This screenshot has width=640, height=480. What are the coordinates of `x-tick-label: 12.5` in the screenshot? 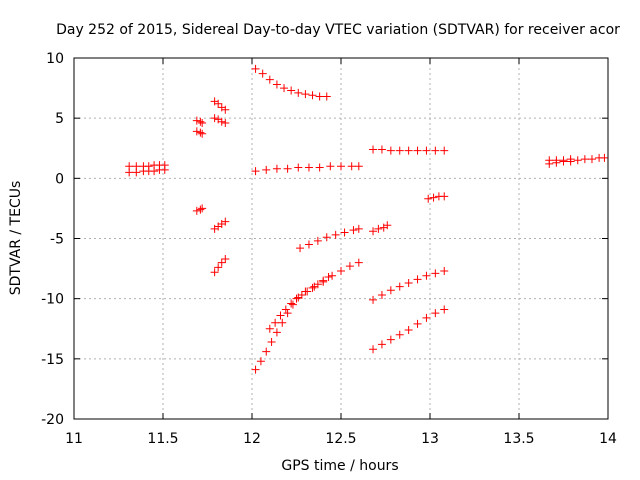 It's located at (340, 439).